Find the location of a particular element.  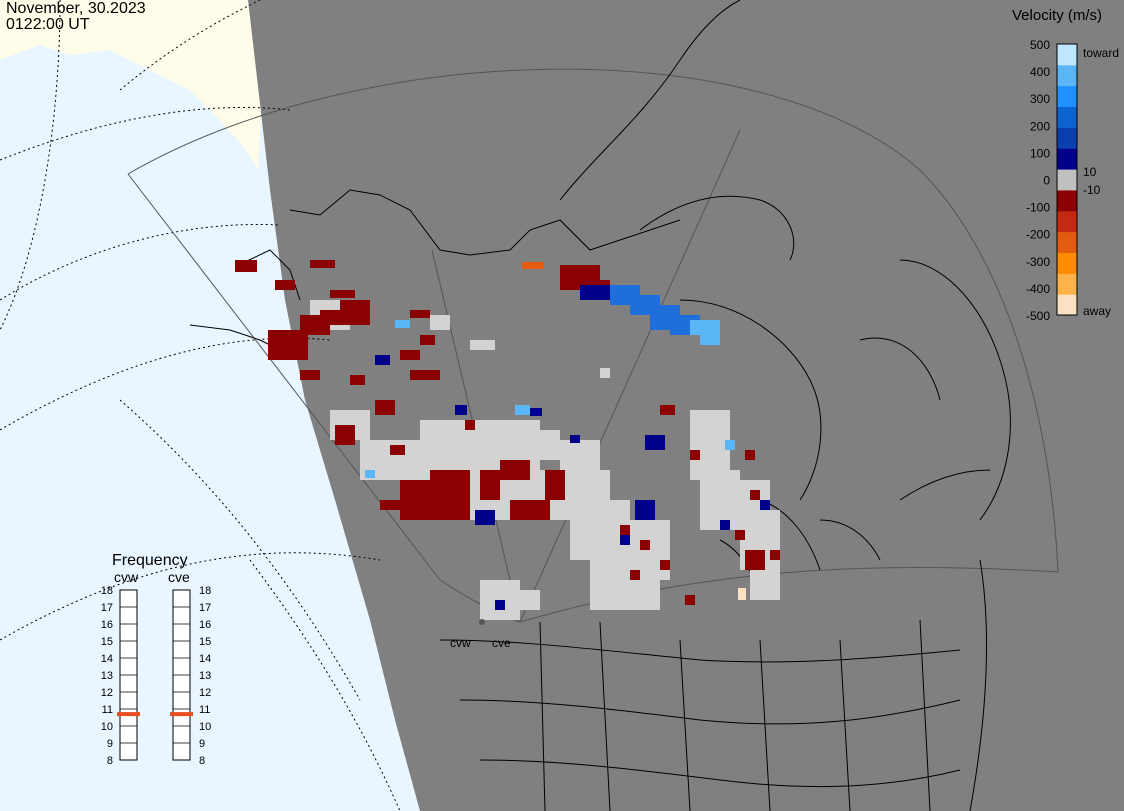

colorbar-tick-label: -500 is located at coordinates (1038, 316).